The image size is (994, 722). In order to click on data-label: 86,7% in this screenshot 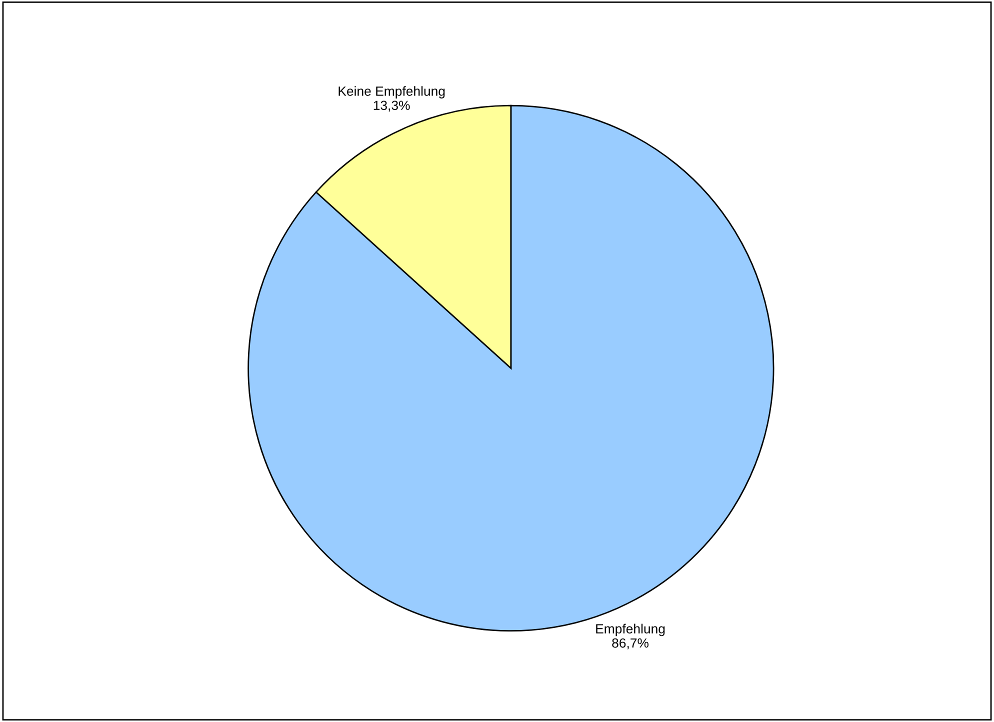, I will do `click(630, 644)`.